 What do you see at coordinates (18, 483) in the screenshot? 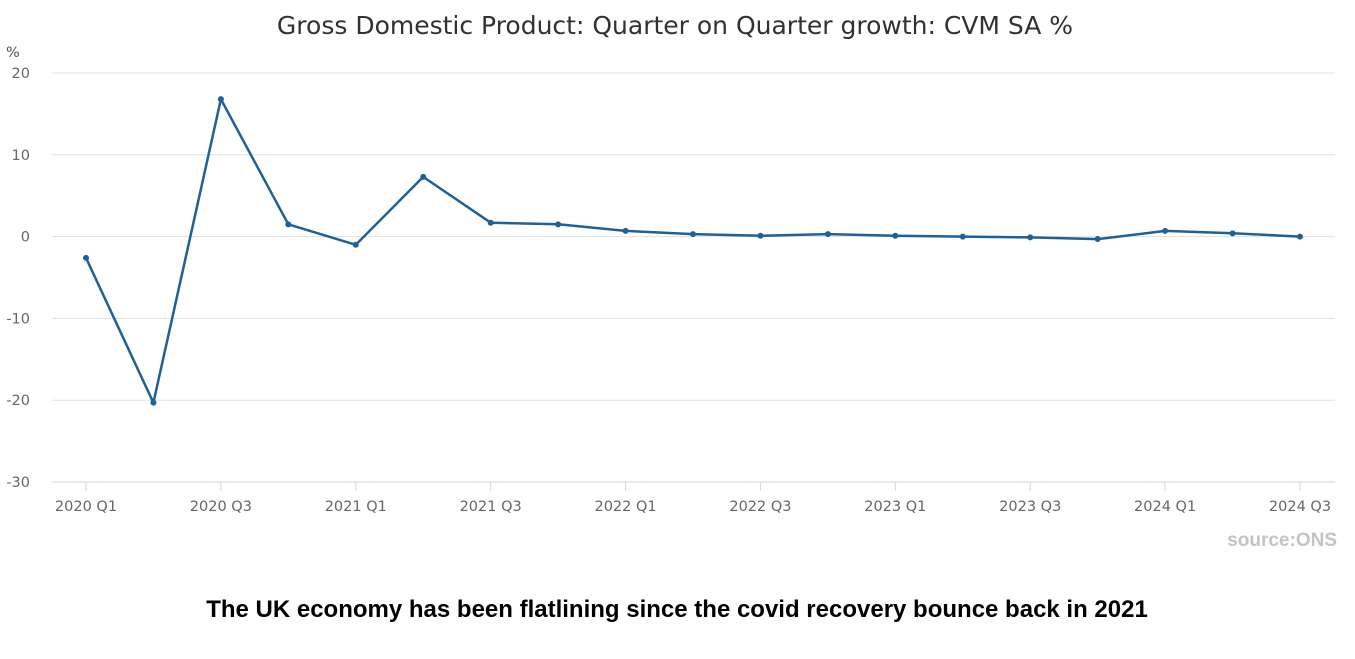
I see `y-tick-label: -30` at bounding box center [18, 483].